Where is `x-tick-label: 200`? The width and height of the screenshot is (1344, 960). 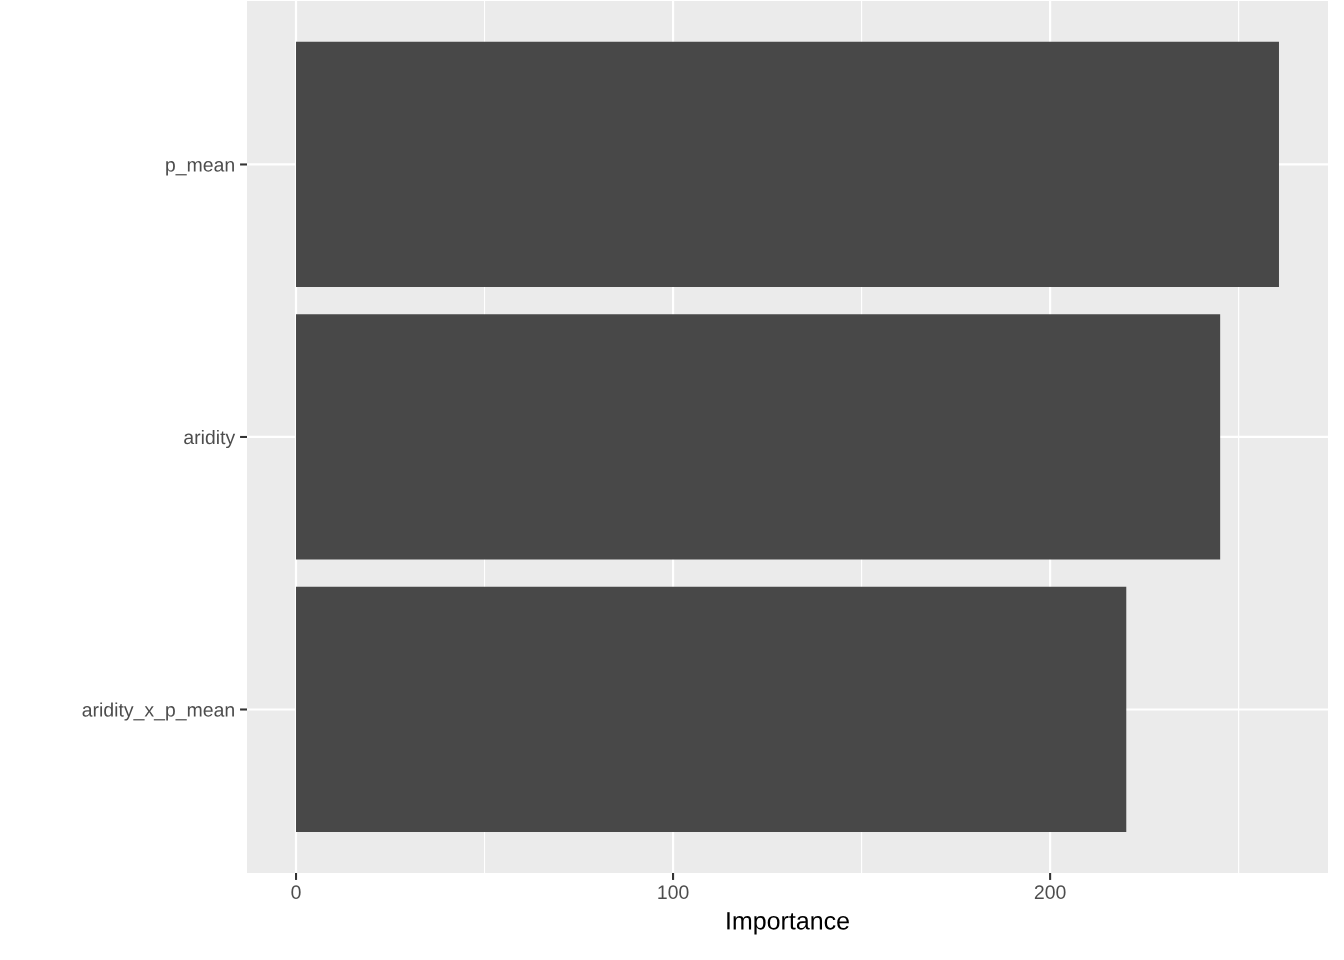 x-tick-label: 200 is located at coordinates (1050, 892).